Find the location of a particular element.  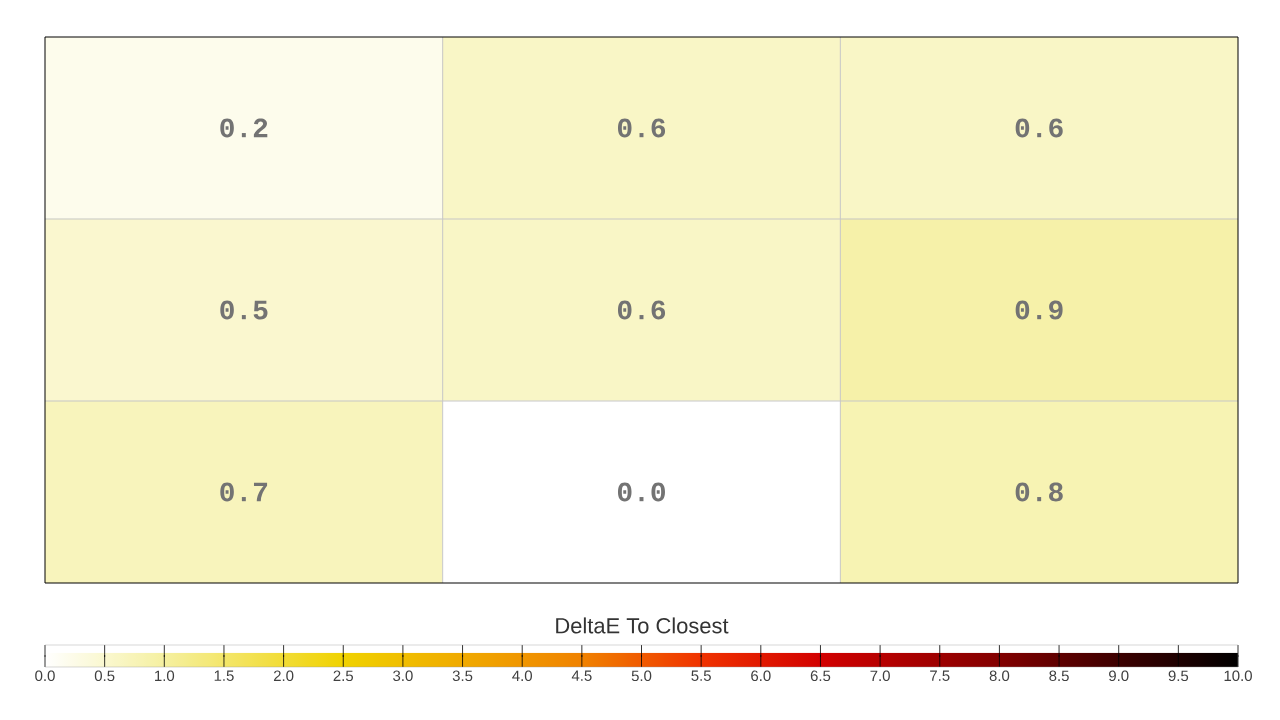

data-label: 0.8 is located at coordinates (1039, 492).